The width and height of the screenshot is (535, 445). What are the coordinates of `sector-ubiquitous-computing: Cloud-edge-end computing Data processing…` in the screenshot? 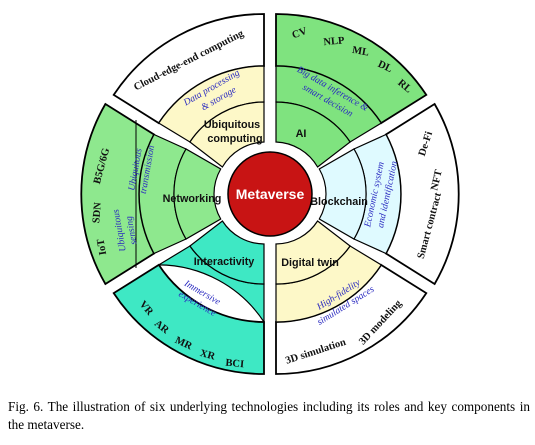 It's located at (188, 90).